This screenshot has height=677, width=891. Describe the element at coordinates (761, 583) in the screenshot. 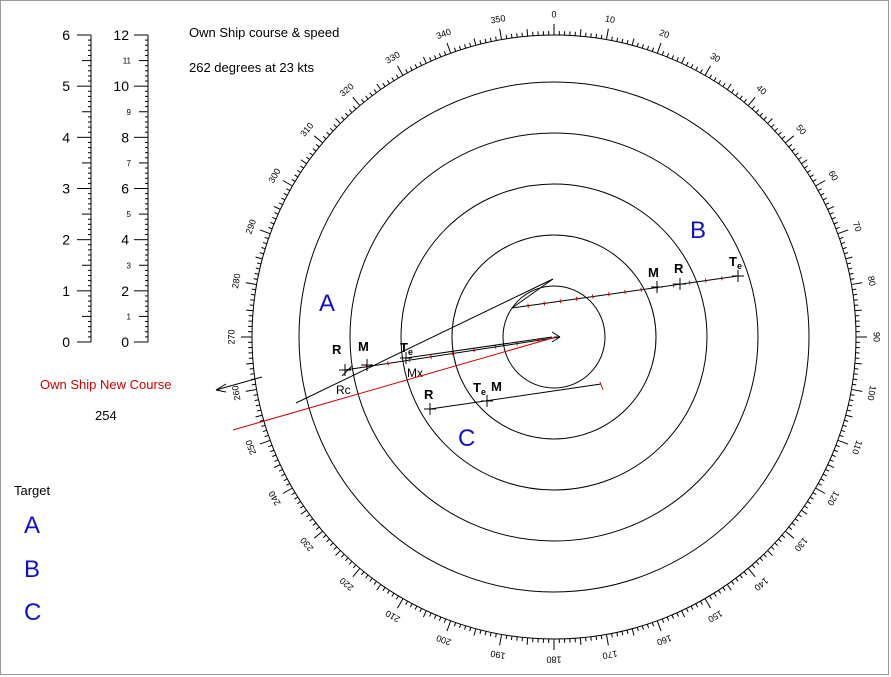

I see `compass-label: 140` at that location.